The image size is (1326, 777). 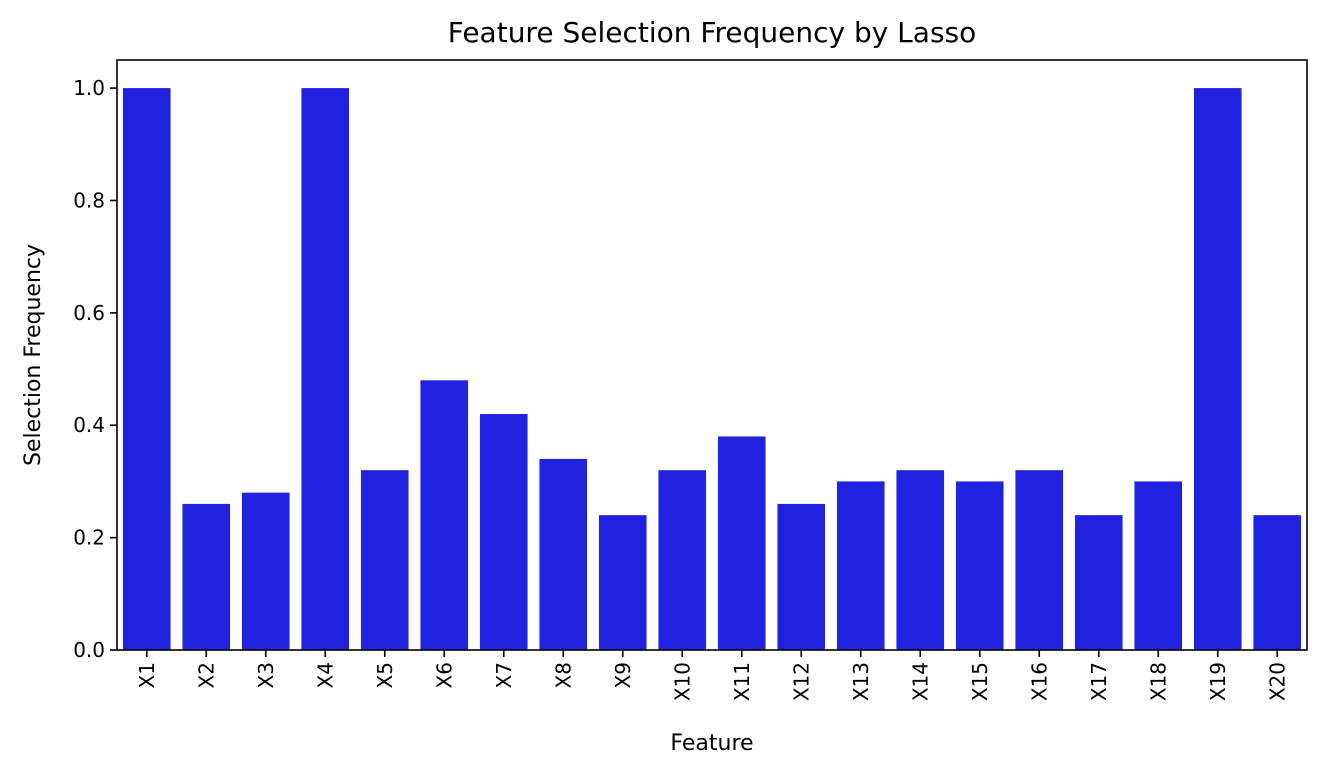 What do you see at coordinates (623, 675) in the screenshot?
I see `x-tick-label: X9` at bounding box center [623, 675].